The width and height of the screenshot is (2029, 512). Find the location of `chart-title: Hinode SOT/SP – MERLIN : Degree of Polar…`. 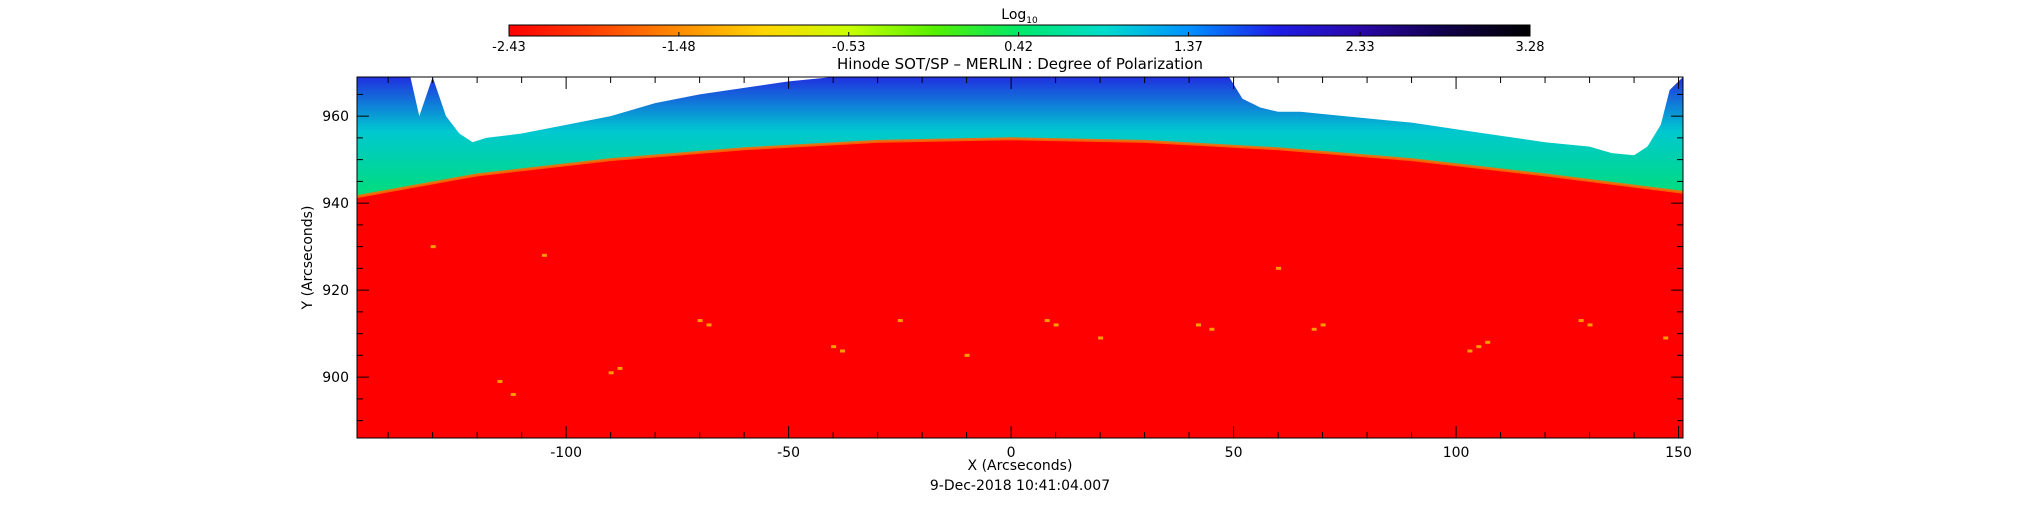

chart-title: Hinode SOT/SP – MERLIN : Degree of Polar… is located at coordinates (1020, 64).